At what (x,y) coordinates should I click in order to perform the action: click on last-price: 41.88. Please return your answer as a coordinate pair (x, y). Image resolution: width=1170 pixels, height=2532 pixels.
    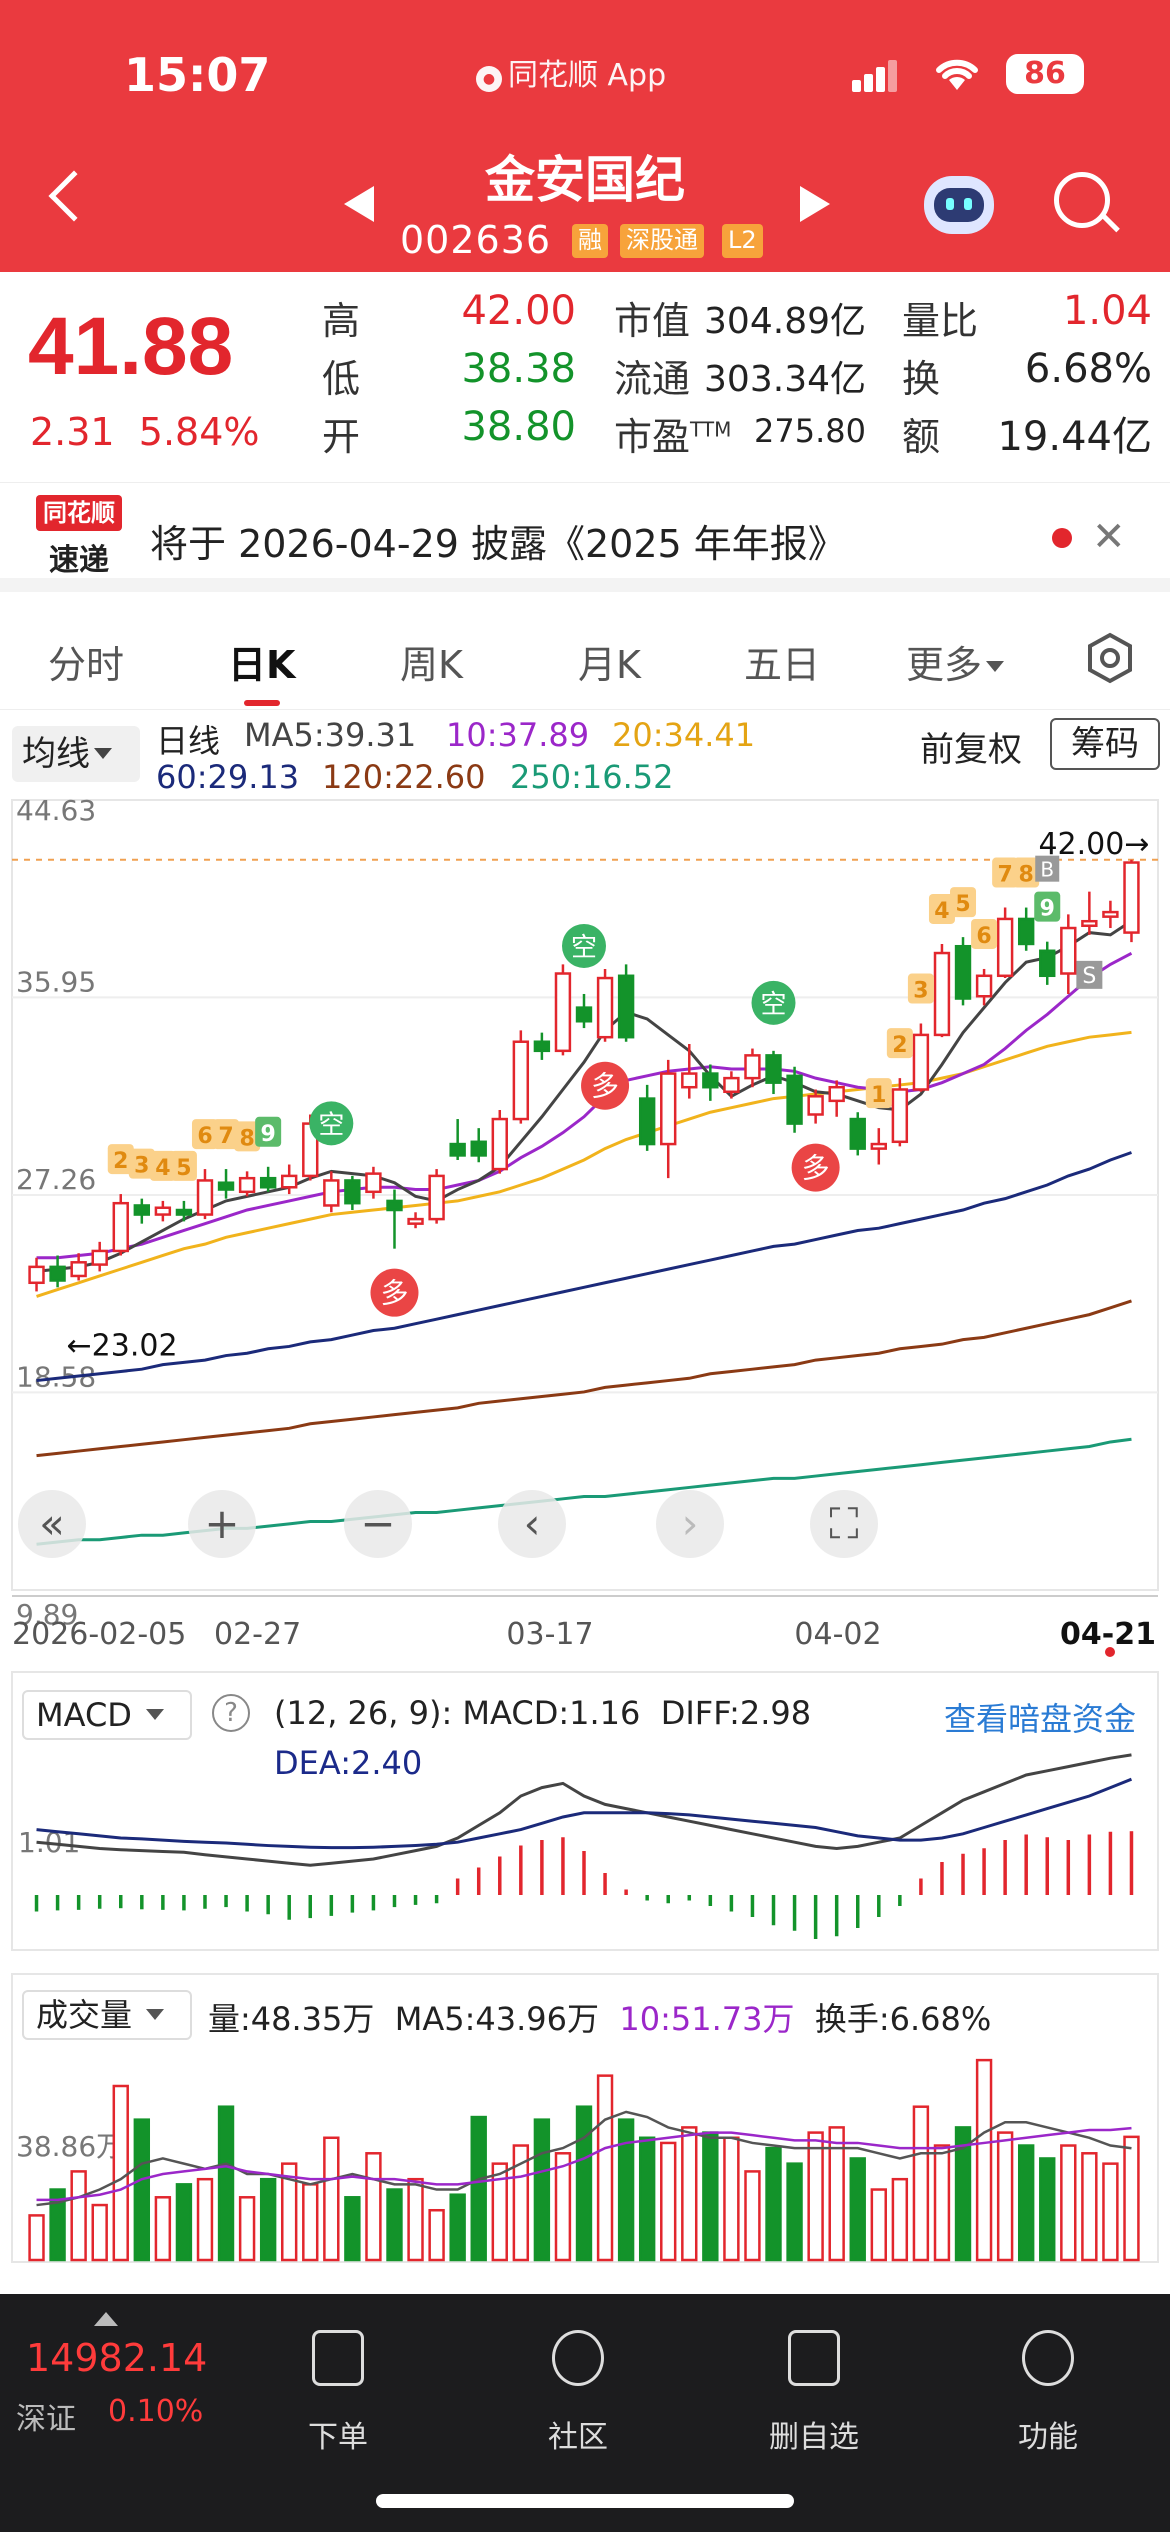
    Looking at the image, I should click on (131, 346).